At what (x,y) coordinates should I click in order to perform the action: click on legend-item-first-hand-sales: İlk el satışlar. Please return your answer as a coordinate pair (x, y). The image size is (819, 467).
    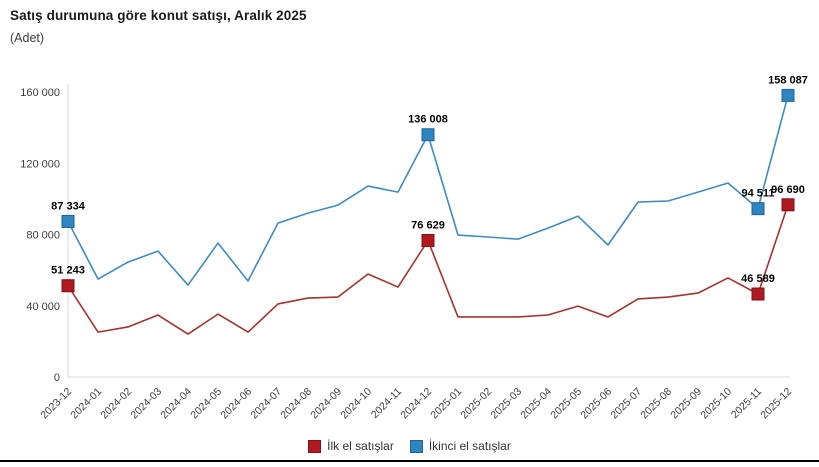
    Looking at the image, I should click on (351, 446).